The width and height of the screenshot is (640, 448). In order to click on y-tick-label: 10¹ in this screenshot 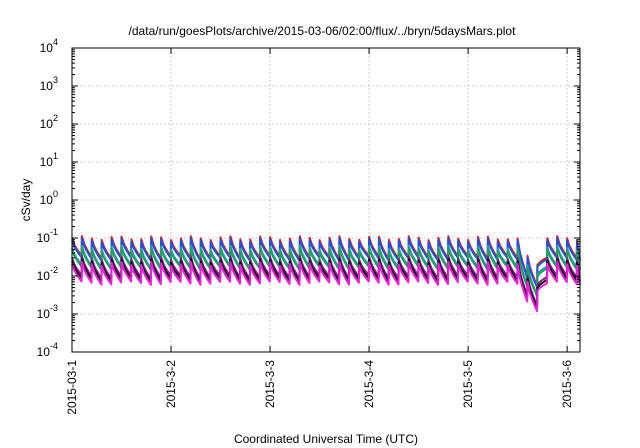, I will do `click(49, 160)`.